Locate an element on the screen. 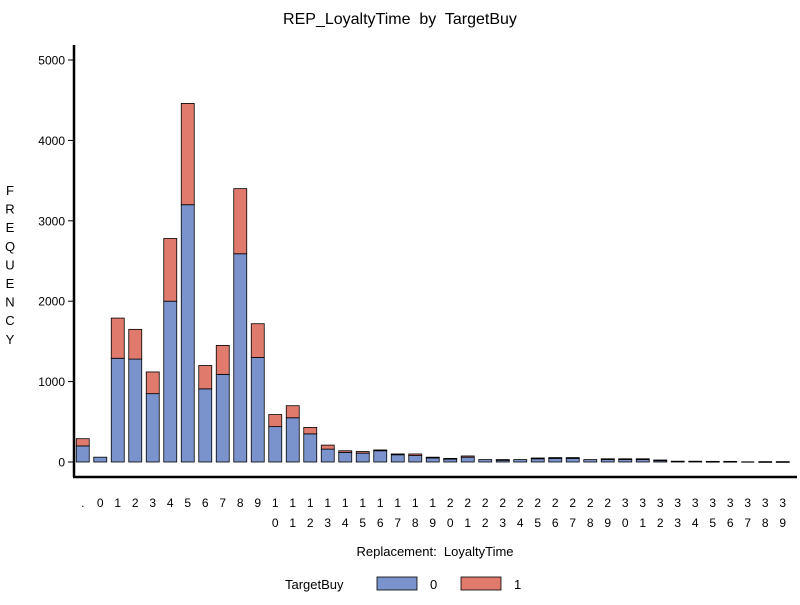 The width and height of the screenshot is (800, 605). y-tick-label: 5000 is located at coordinates (51, 61).